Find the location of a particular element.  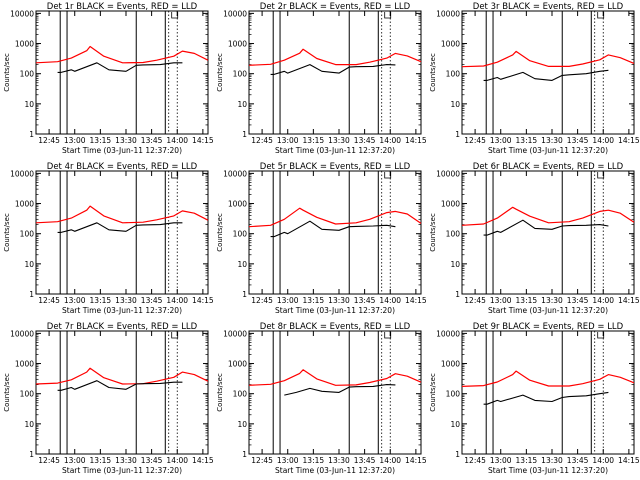

chart-title: Det 2r BLACK = Events, RED = LLD is located at coordinates (335, 7).